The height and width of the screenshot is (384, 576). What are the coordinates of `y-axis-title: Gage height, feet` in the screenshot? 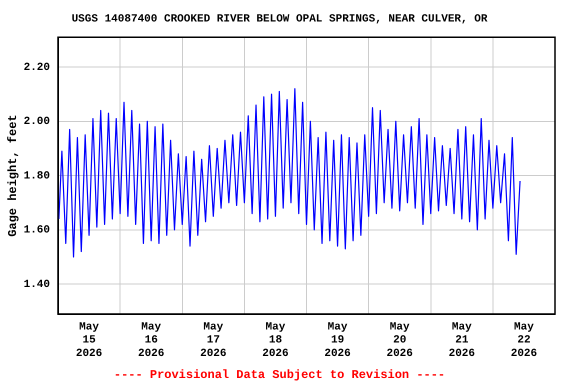 It's located at (13, 175).